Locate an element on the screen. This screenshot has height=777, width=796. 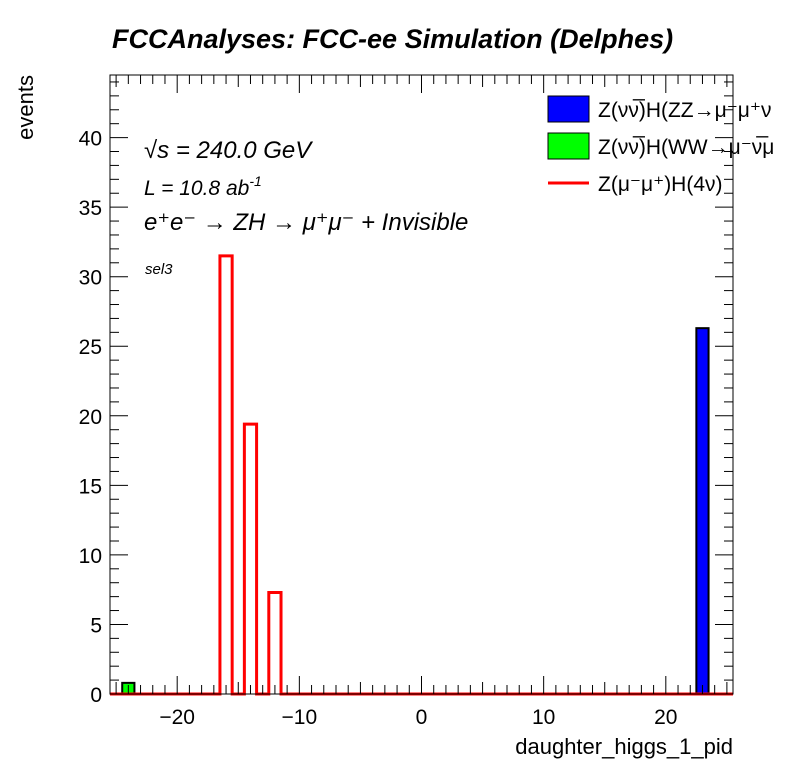
y-tick-label: 40 is located at coordinates (90, 139).